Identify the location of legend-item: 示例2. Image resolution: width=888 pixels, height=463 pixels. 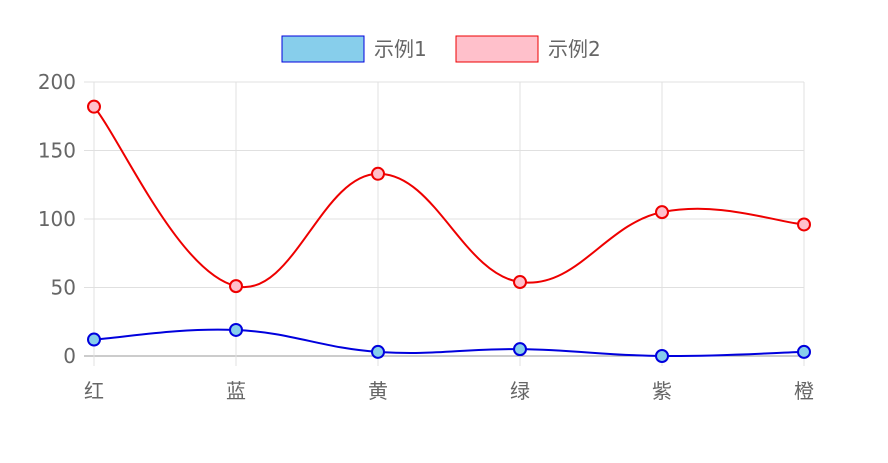
(528, 49).